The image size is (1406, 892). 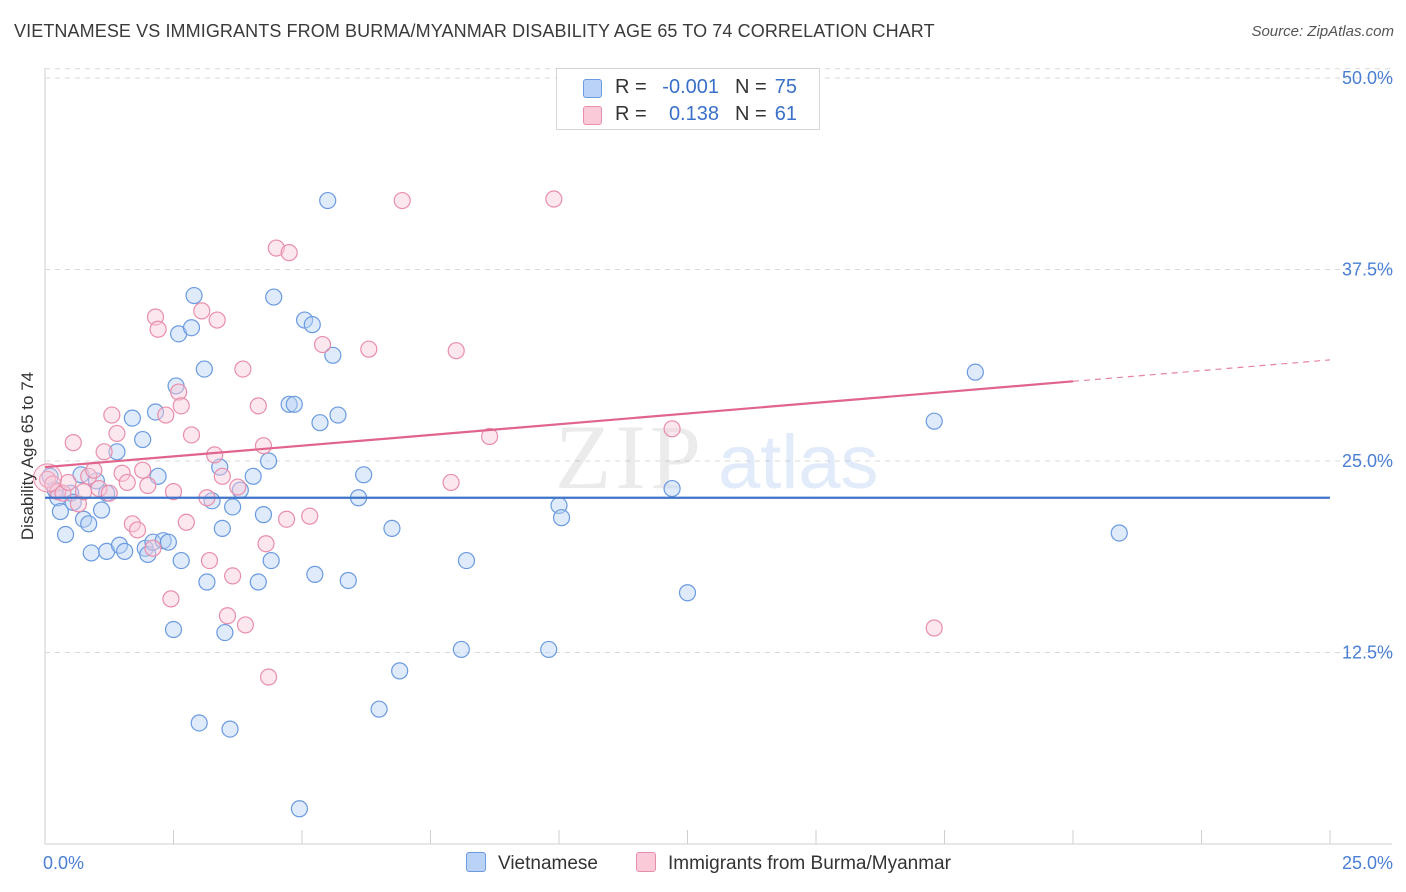 What do you see at coordinates (1201, 370) in the screenshot?
I see `trend-line-burma-extension` at bounding box center [1201, 370].